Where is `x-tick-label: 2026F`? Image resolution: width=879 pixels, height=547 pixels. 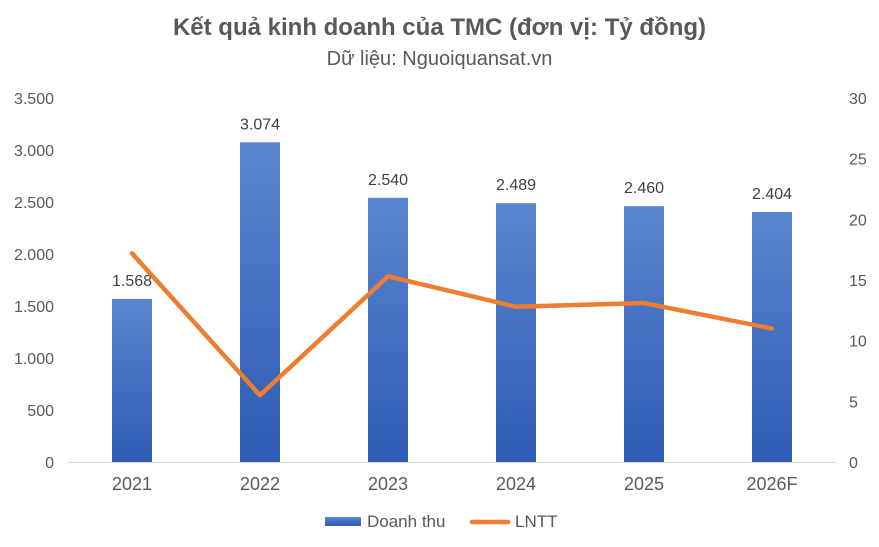
x-tick-label: 2026F is located at coordinates (771, 484).